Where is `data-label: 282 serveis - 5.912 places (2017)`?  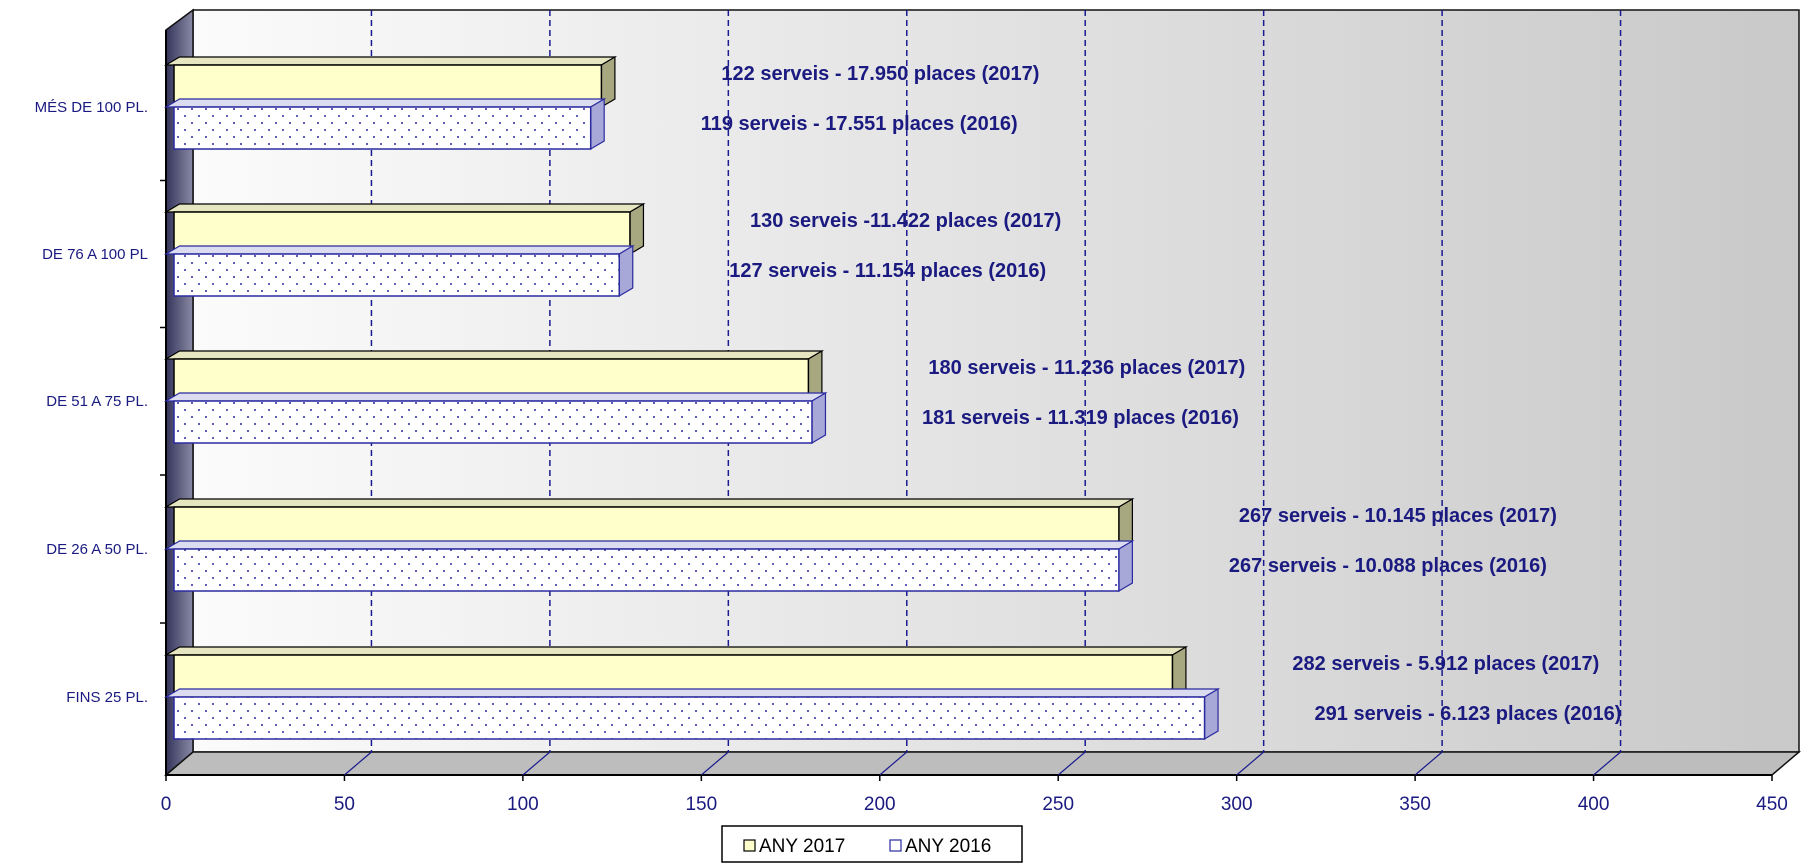 data-label: 282 serveis - 5.912 places (2017) is located at coordinates (1445, 664).